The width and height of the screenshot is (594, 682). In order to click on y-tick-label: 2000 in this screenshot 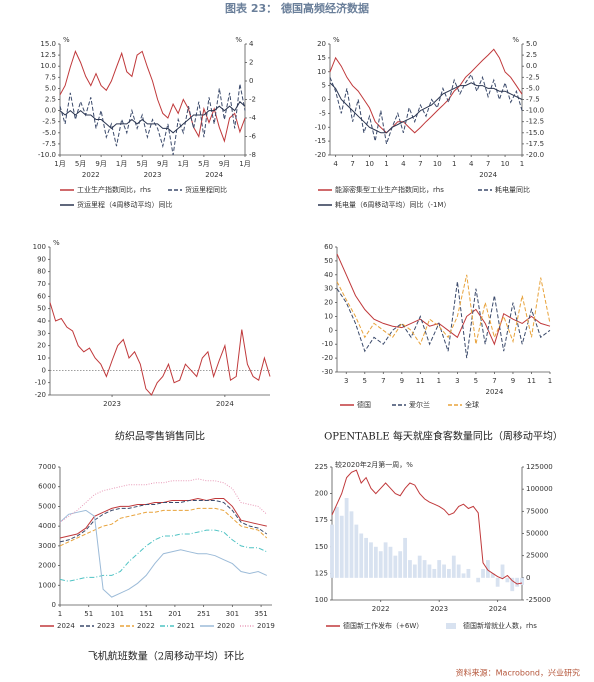, I will do `click(47, 566)`.